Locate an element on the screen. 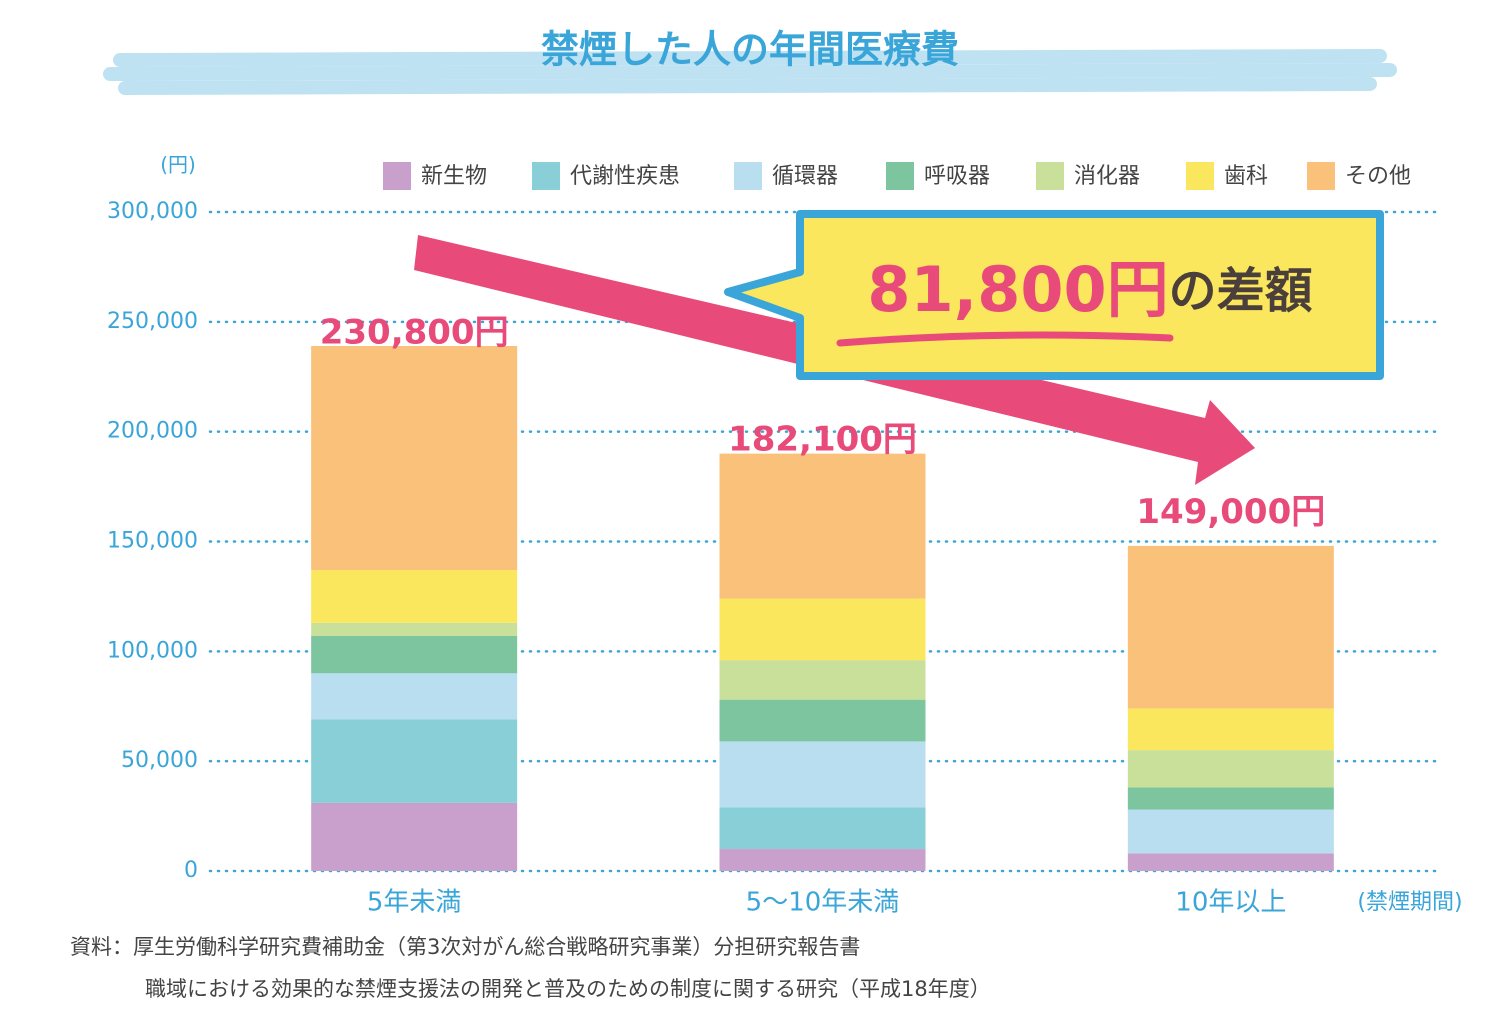  callout: 81,800円の差額 is located at coordinates (1054, 295).